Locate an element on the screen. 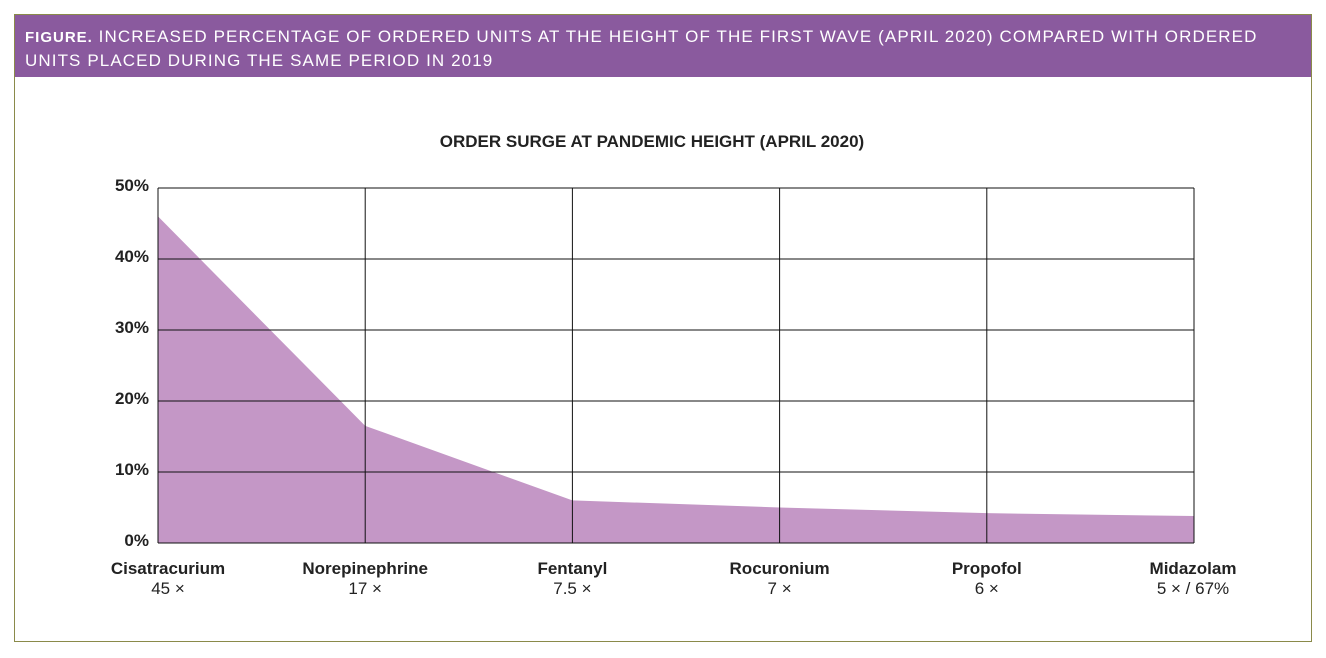  category-label-propofol: Propofol is located at coordinates (987, 568).